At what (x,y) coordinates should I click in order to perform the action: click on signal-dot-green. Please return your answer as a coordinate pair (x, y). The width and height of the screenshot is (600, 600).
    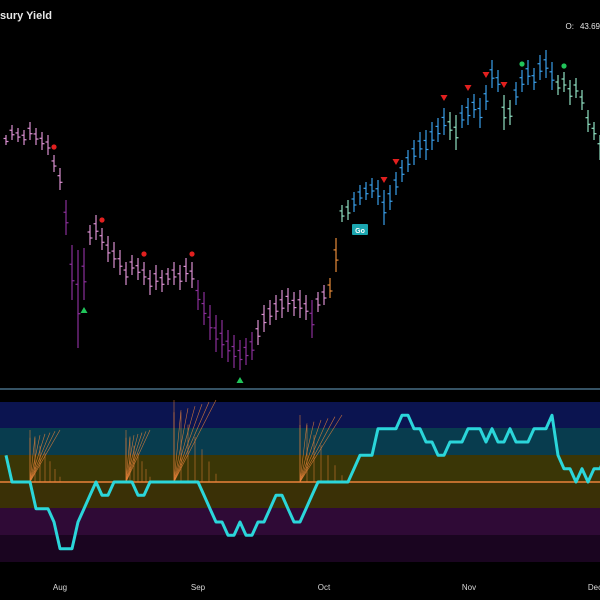
    Looking at the image, I should click on (564, 66).